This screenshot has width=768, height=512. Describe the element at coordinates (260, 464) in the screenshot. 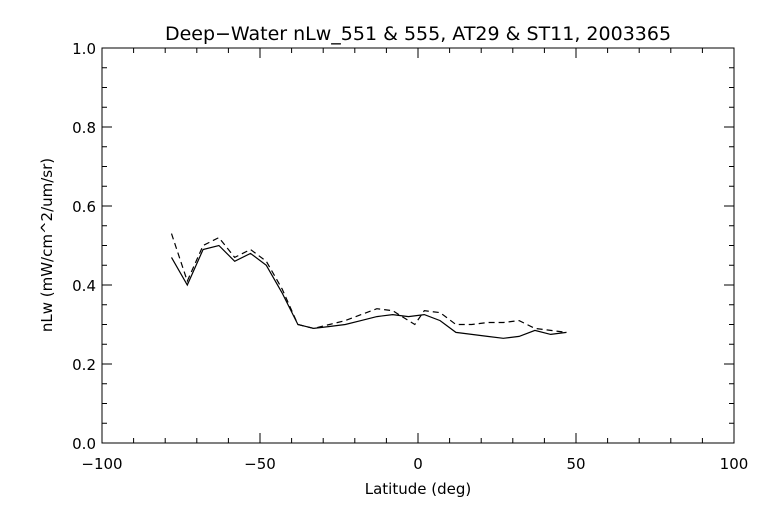

I see `x-tick-label: −50` at that location.